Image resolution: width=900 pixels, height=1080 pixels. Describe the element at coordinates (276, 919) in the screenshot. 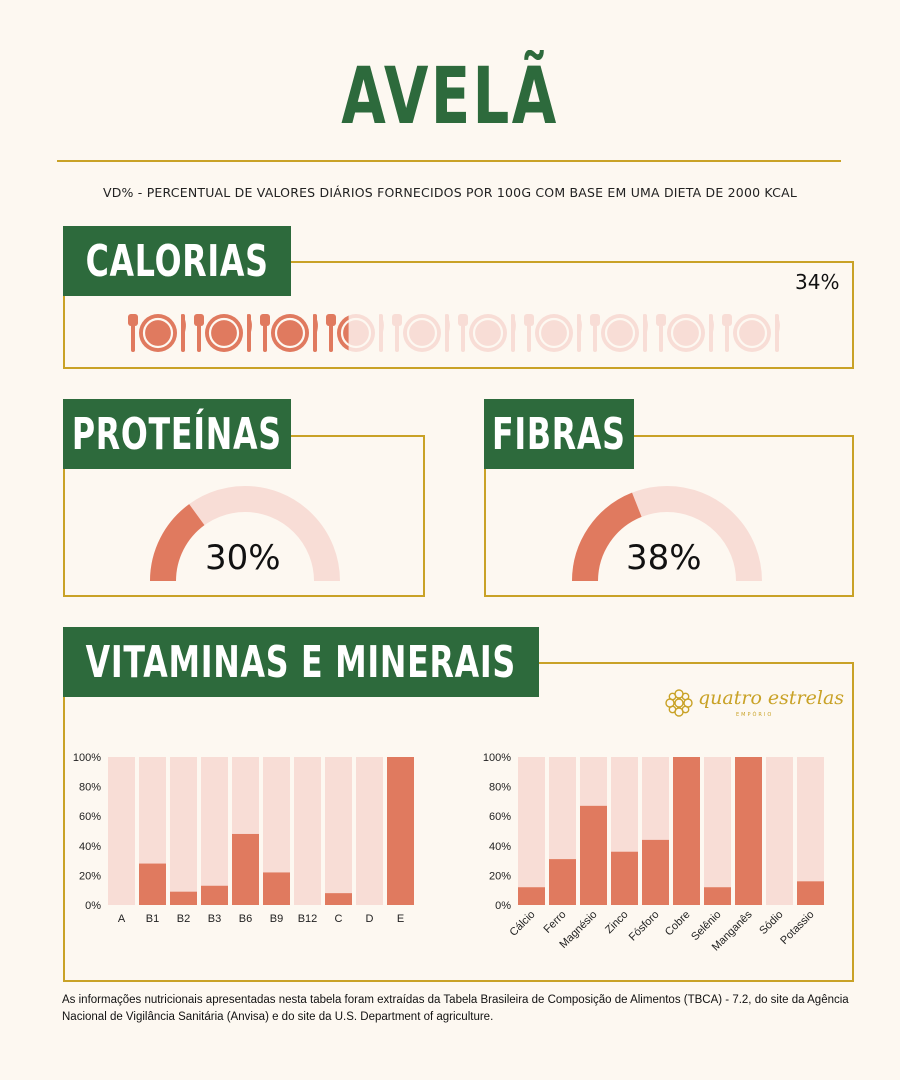

I see `x-tick-label: B9` at that location.